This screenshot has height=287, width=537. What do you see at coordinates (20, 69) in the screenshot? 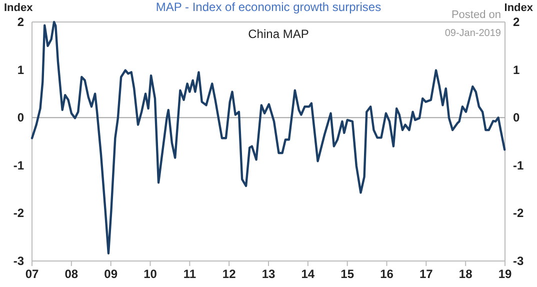
I see `y-tick-label: 1` at bounding box center [20, 69].